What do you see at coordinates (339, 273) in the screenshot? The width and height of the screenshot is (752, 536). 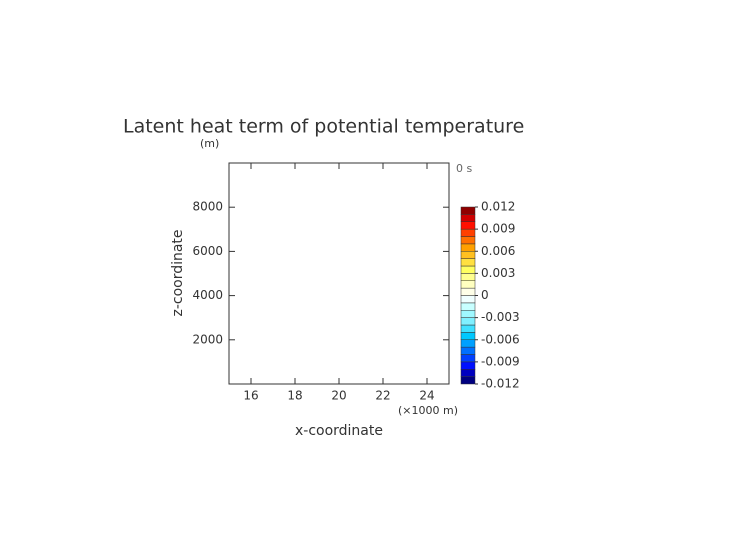 I see `plot-frame` at bounding box center [339, 273].